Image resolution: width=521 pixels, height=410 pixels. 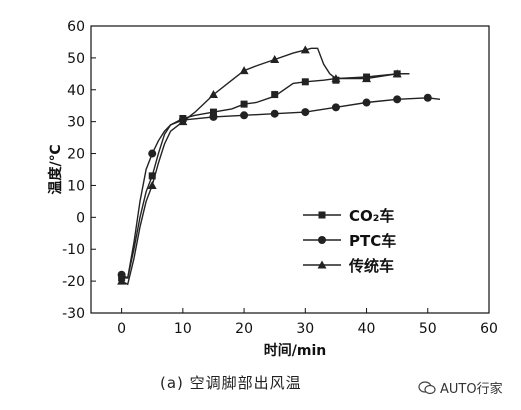 What do you see at coordinates (73, 250) in the screenshot?
I see `y-tick-label: -10` at bounding box center [73, 250].